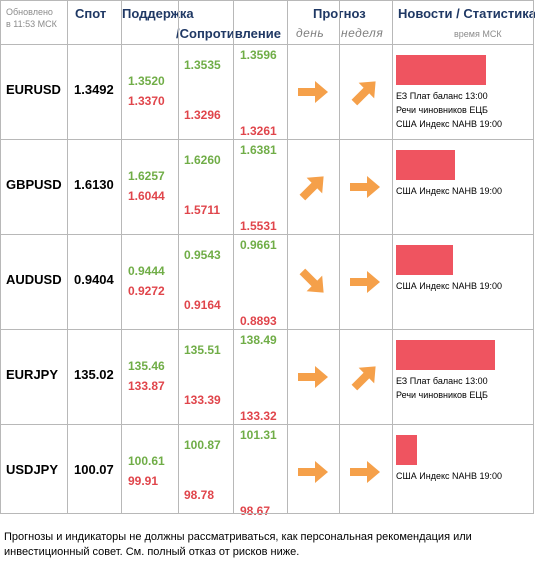  I want to click on support-level-s1: 135.46, so click(146, 366).